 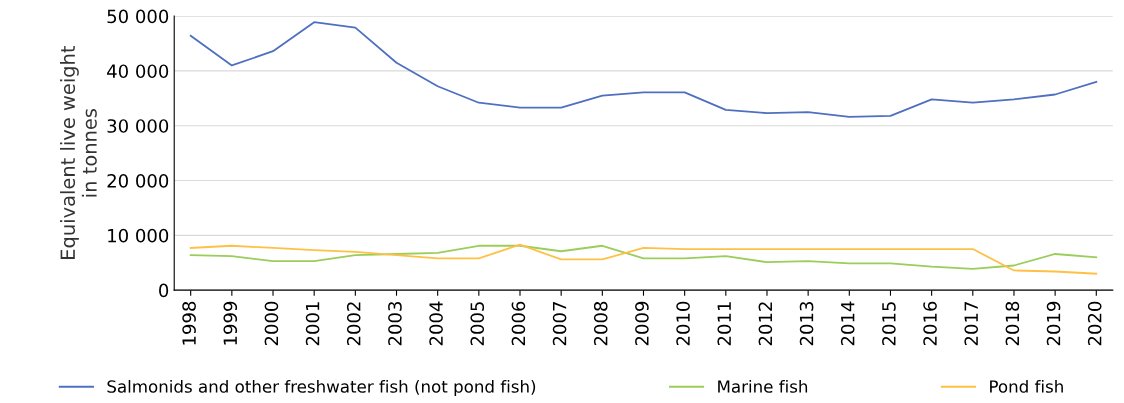 I want to click on x-tick-label: 2015, so click(x=889, y=324).